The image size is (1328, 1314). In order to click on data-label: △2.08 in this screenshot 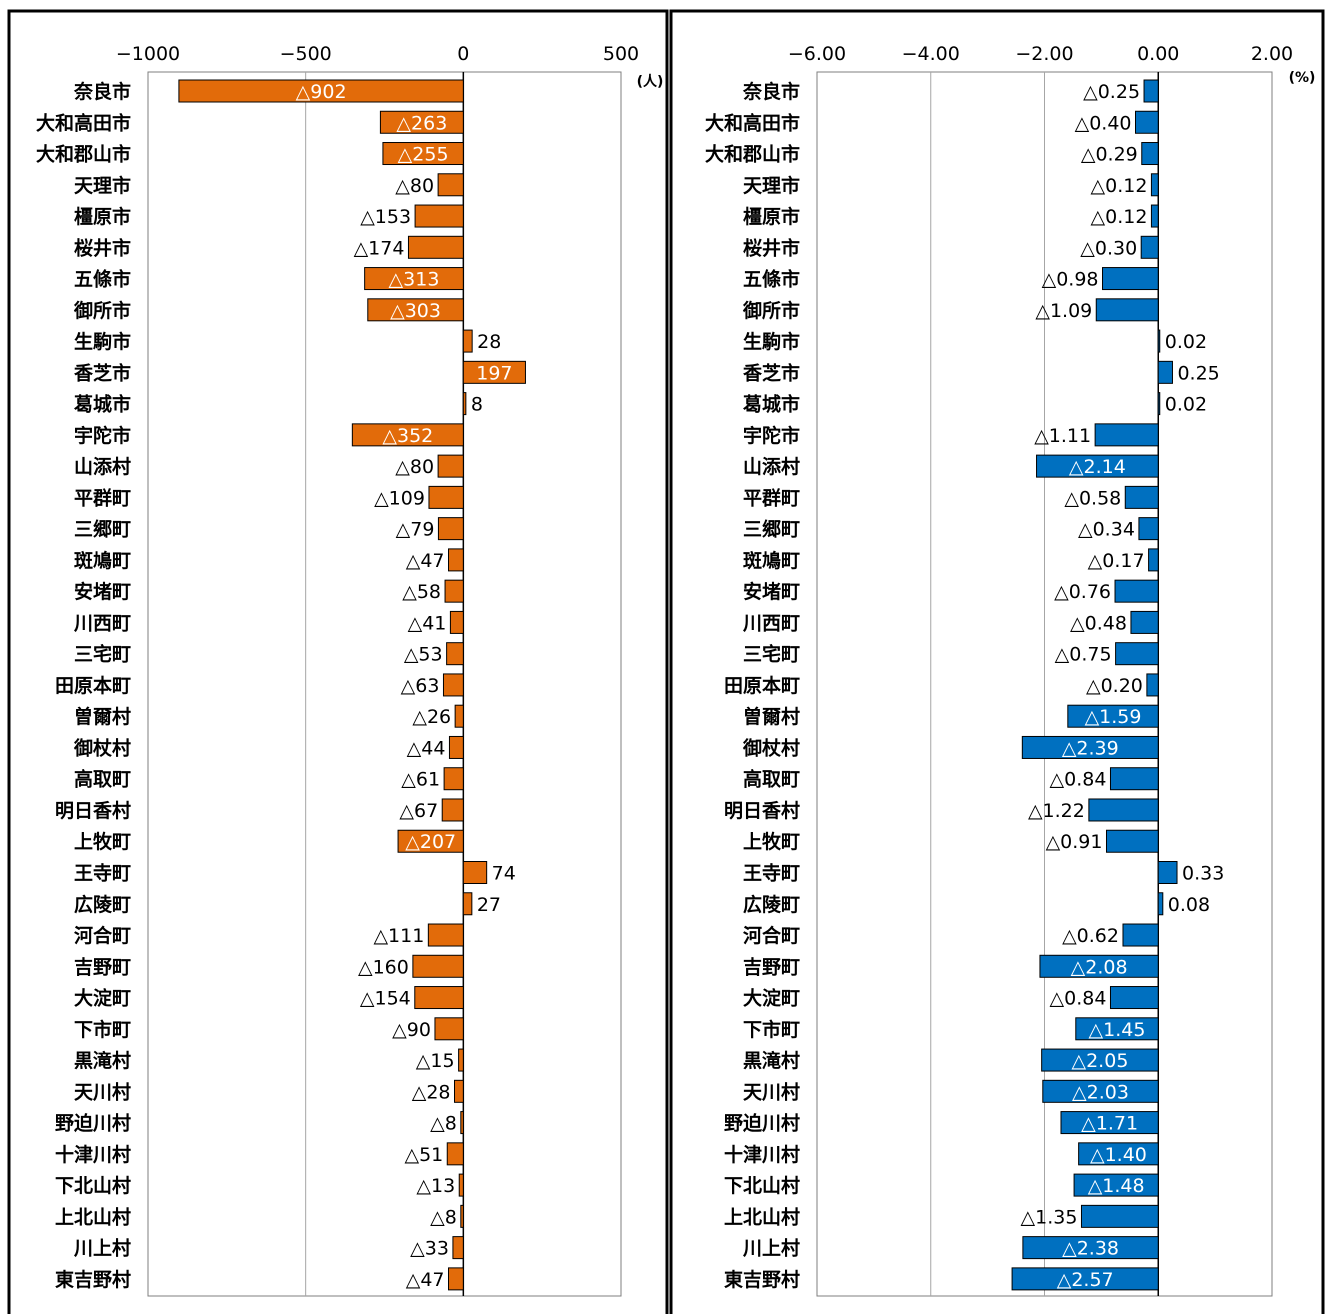, I will do `click(1099, 967)`.